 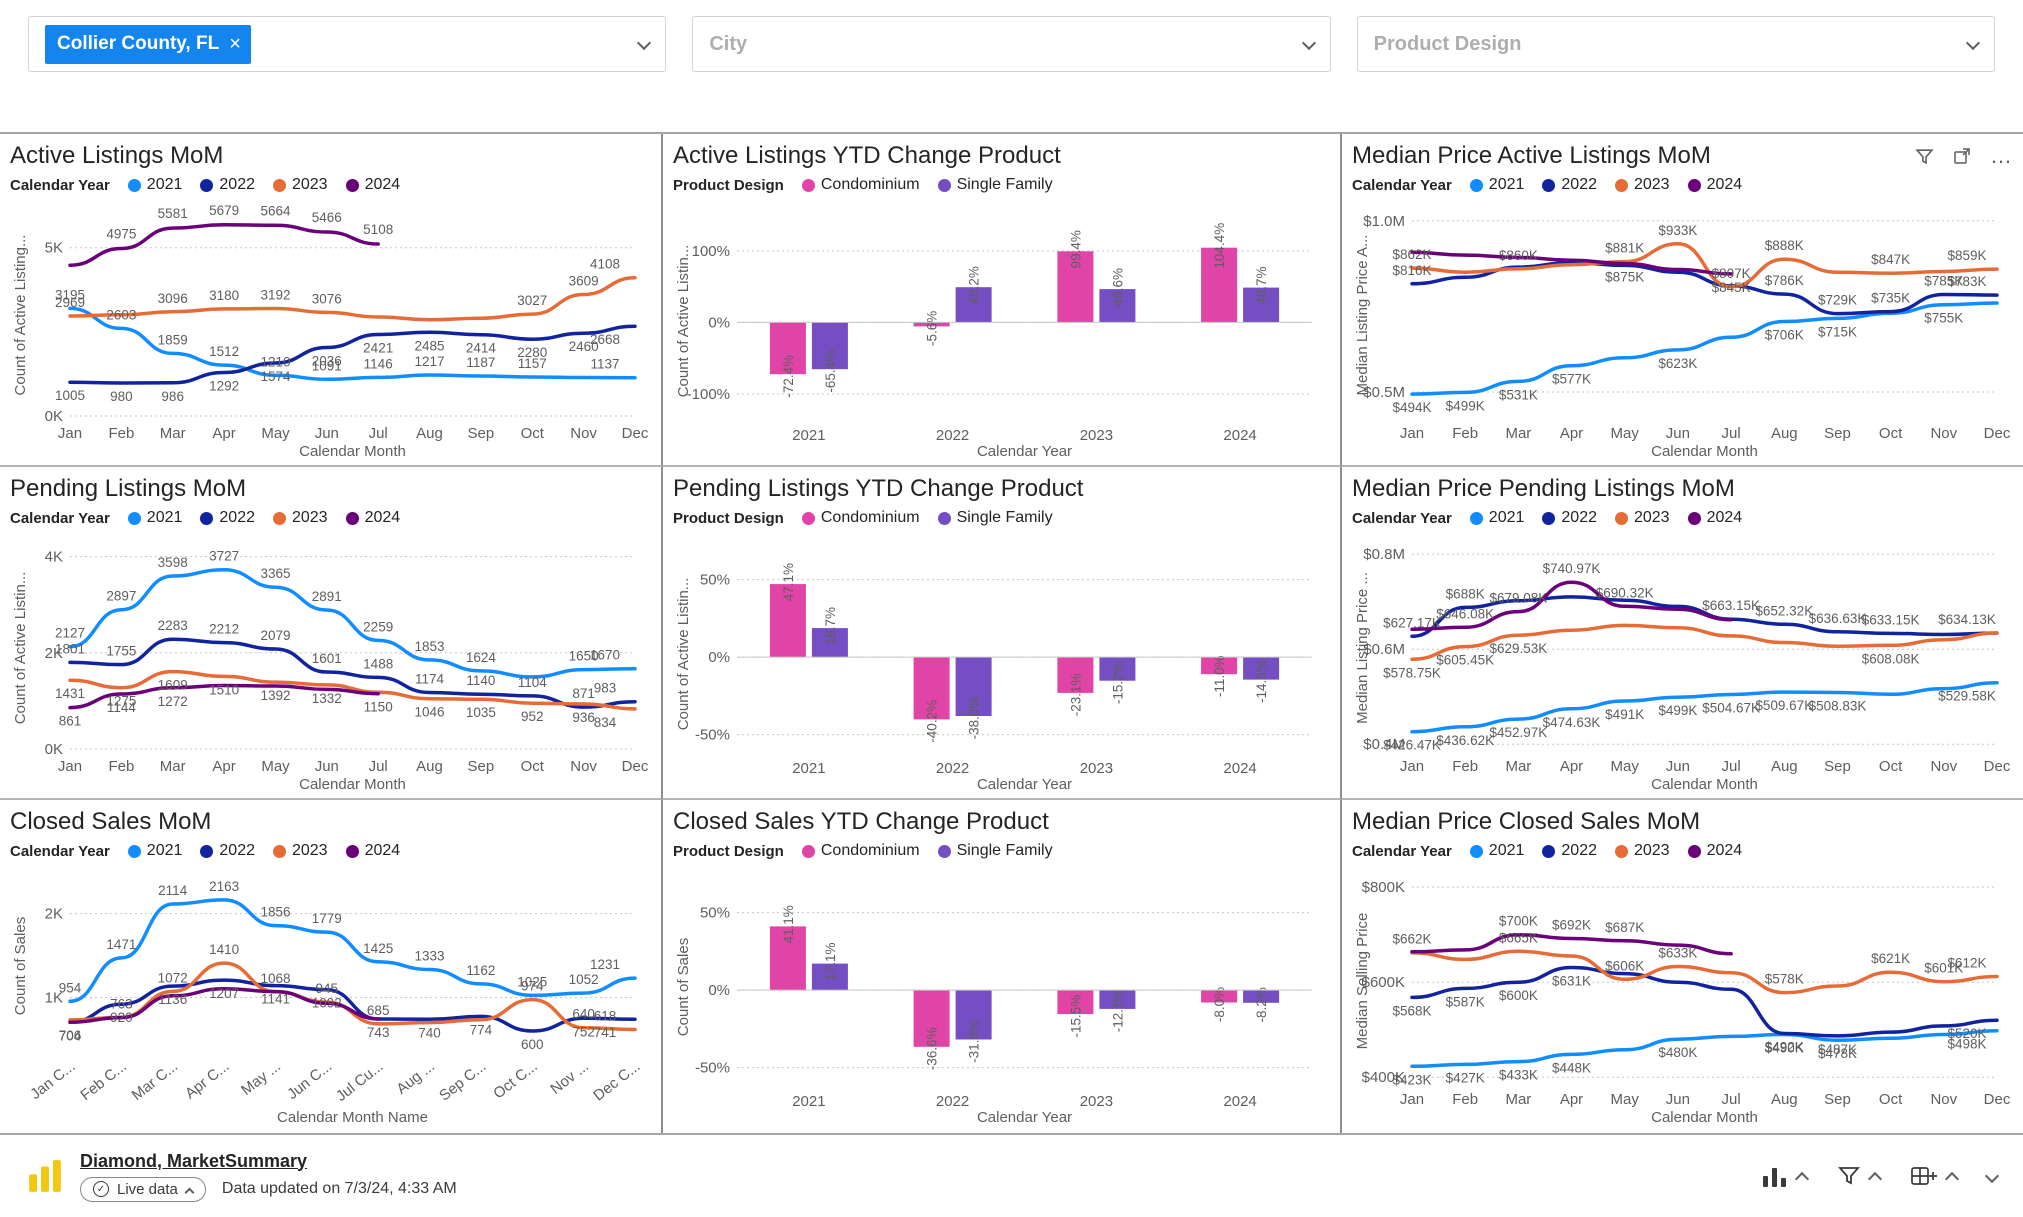 I want to click on svg-text: Jun, so click(x=1678, y=433).